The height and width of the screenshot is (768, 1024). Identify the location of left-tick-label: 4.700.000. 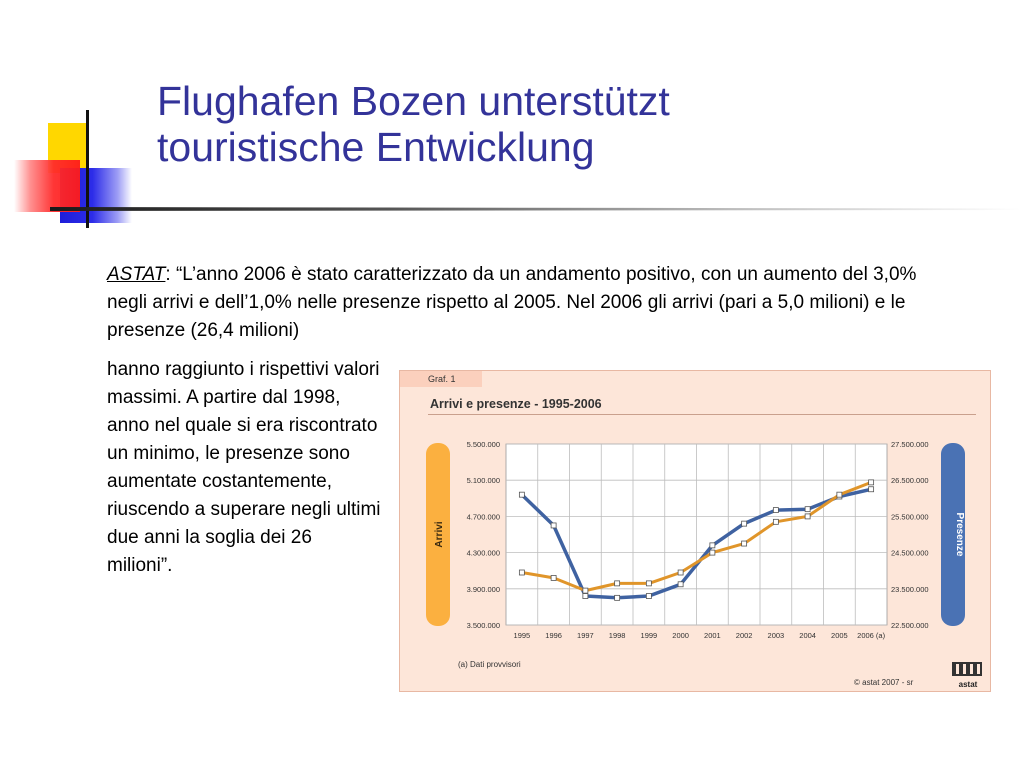
(483, 516).